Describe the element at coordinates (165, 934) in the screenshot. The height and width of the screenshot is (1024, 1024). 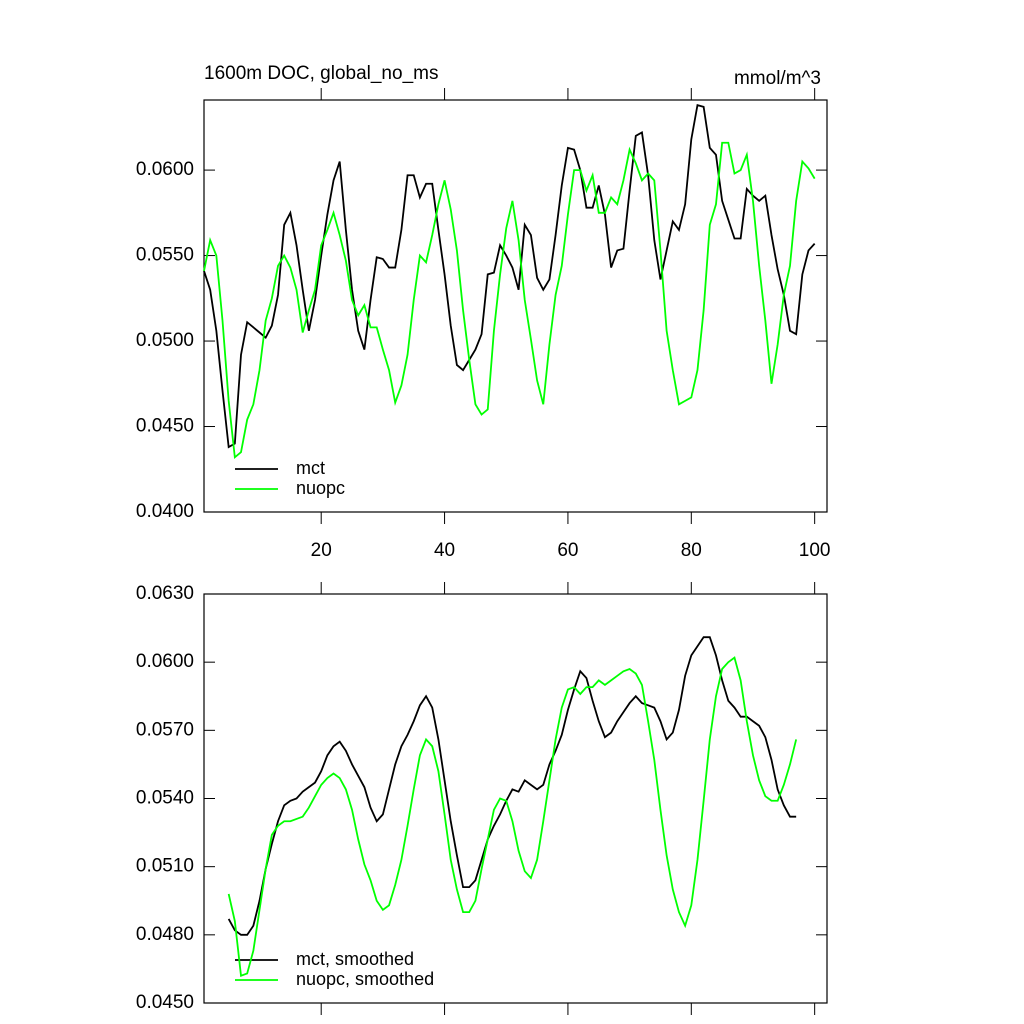
I see `y-tick-label: 0.0480` at that location.